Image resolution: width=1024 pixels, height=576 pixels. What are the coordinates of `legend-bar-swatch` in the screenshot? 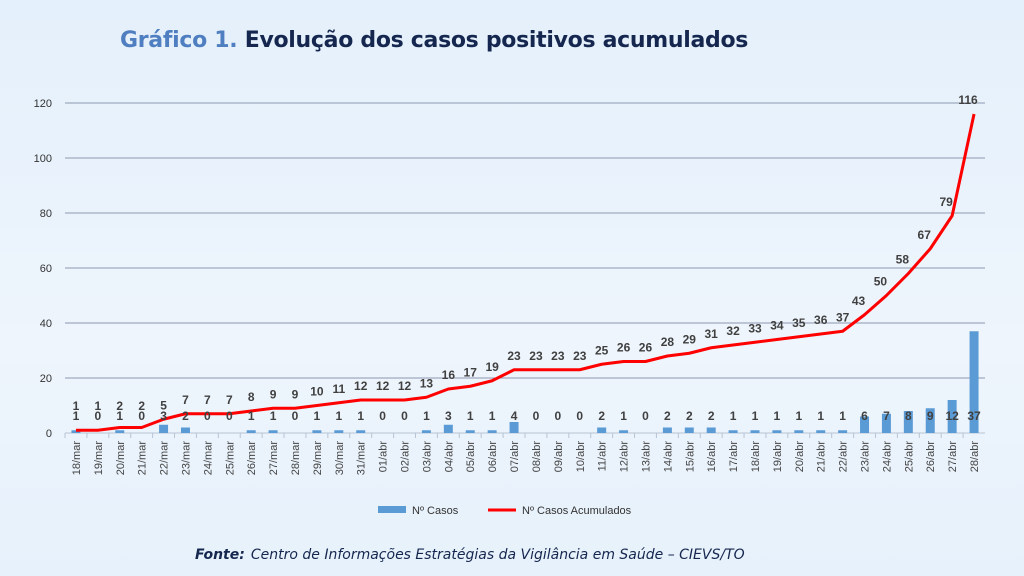 It's located at (392, 509).